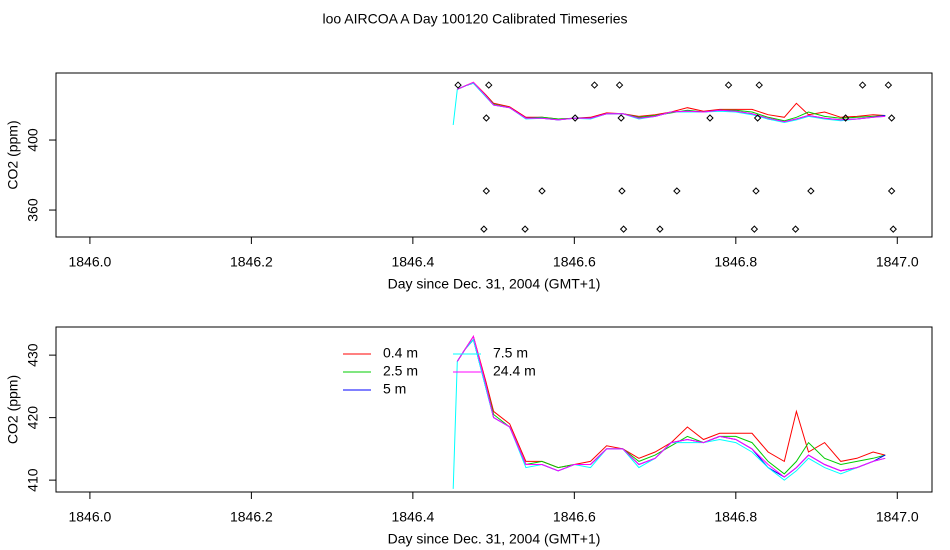  I want to click on legend-label: 24.4 m, so click(514, 371).